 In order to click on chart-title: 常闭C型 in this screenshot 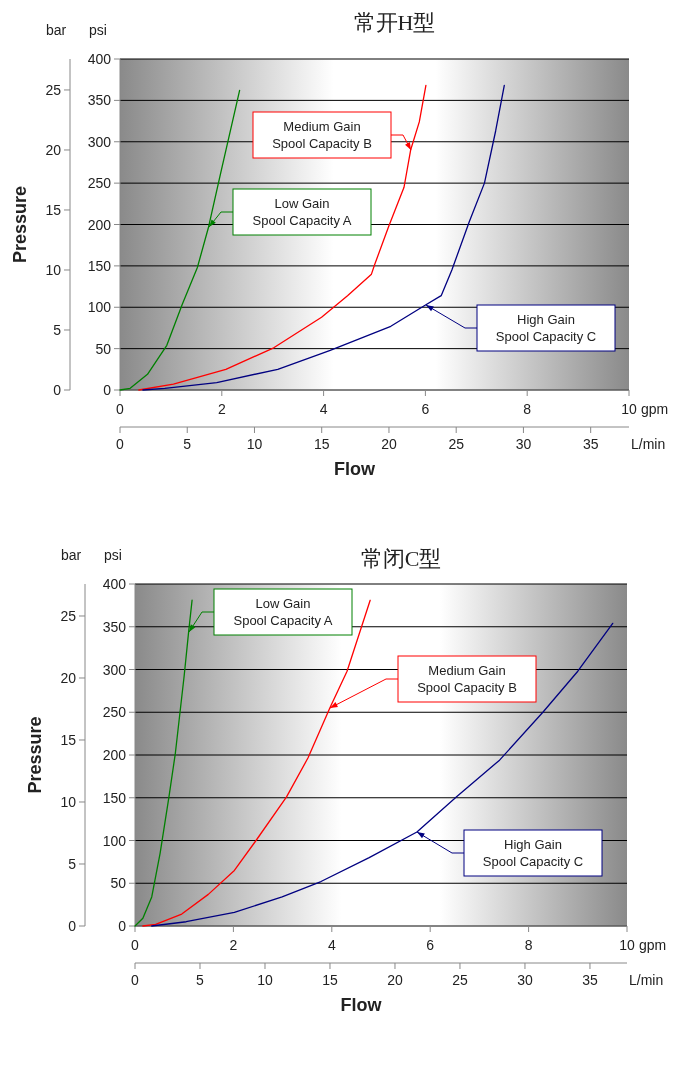, I will do `click(401, 558)`.